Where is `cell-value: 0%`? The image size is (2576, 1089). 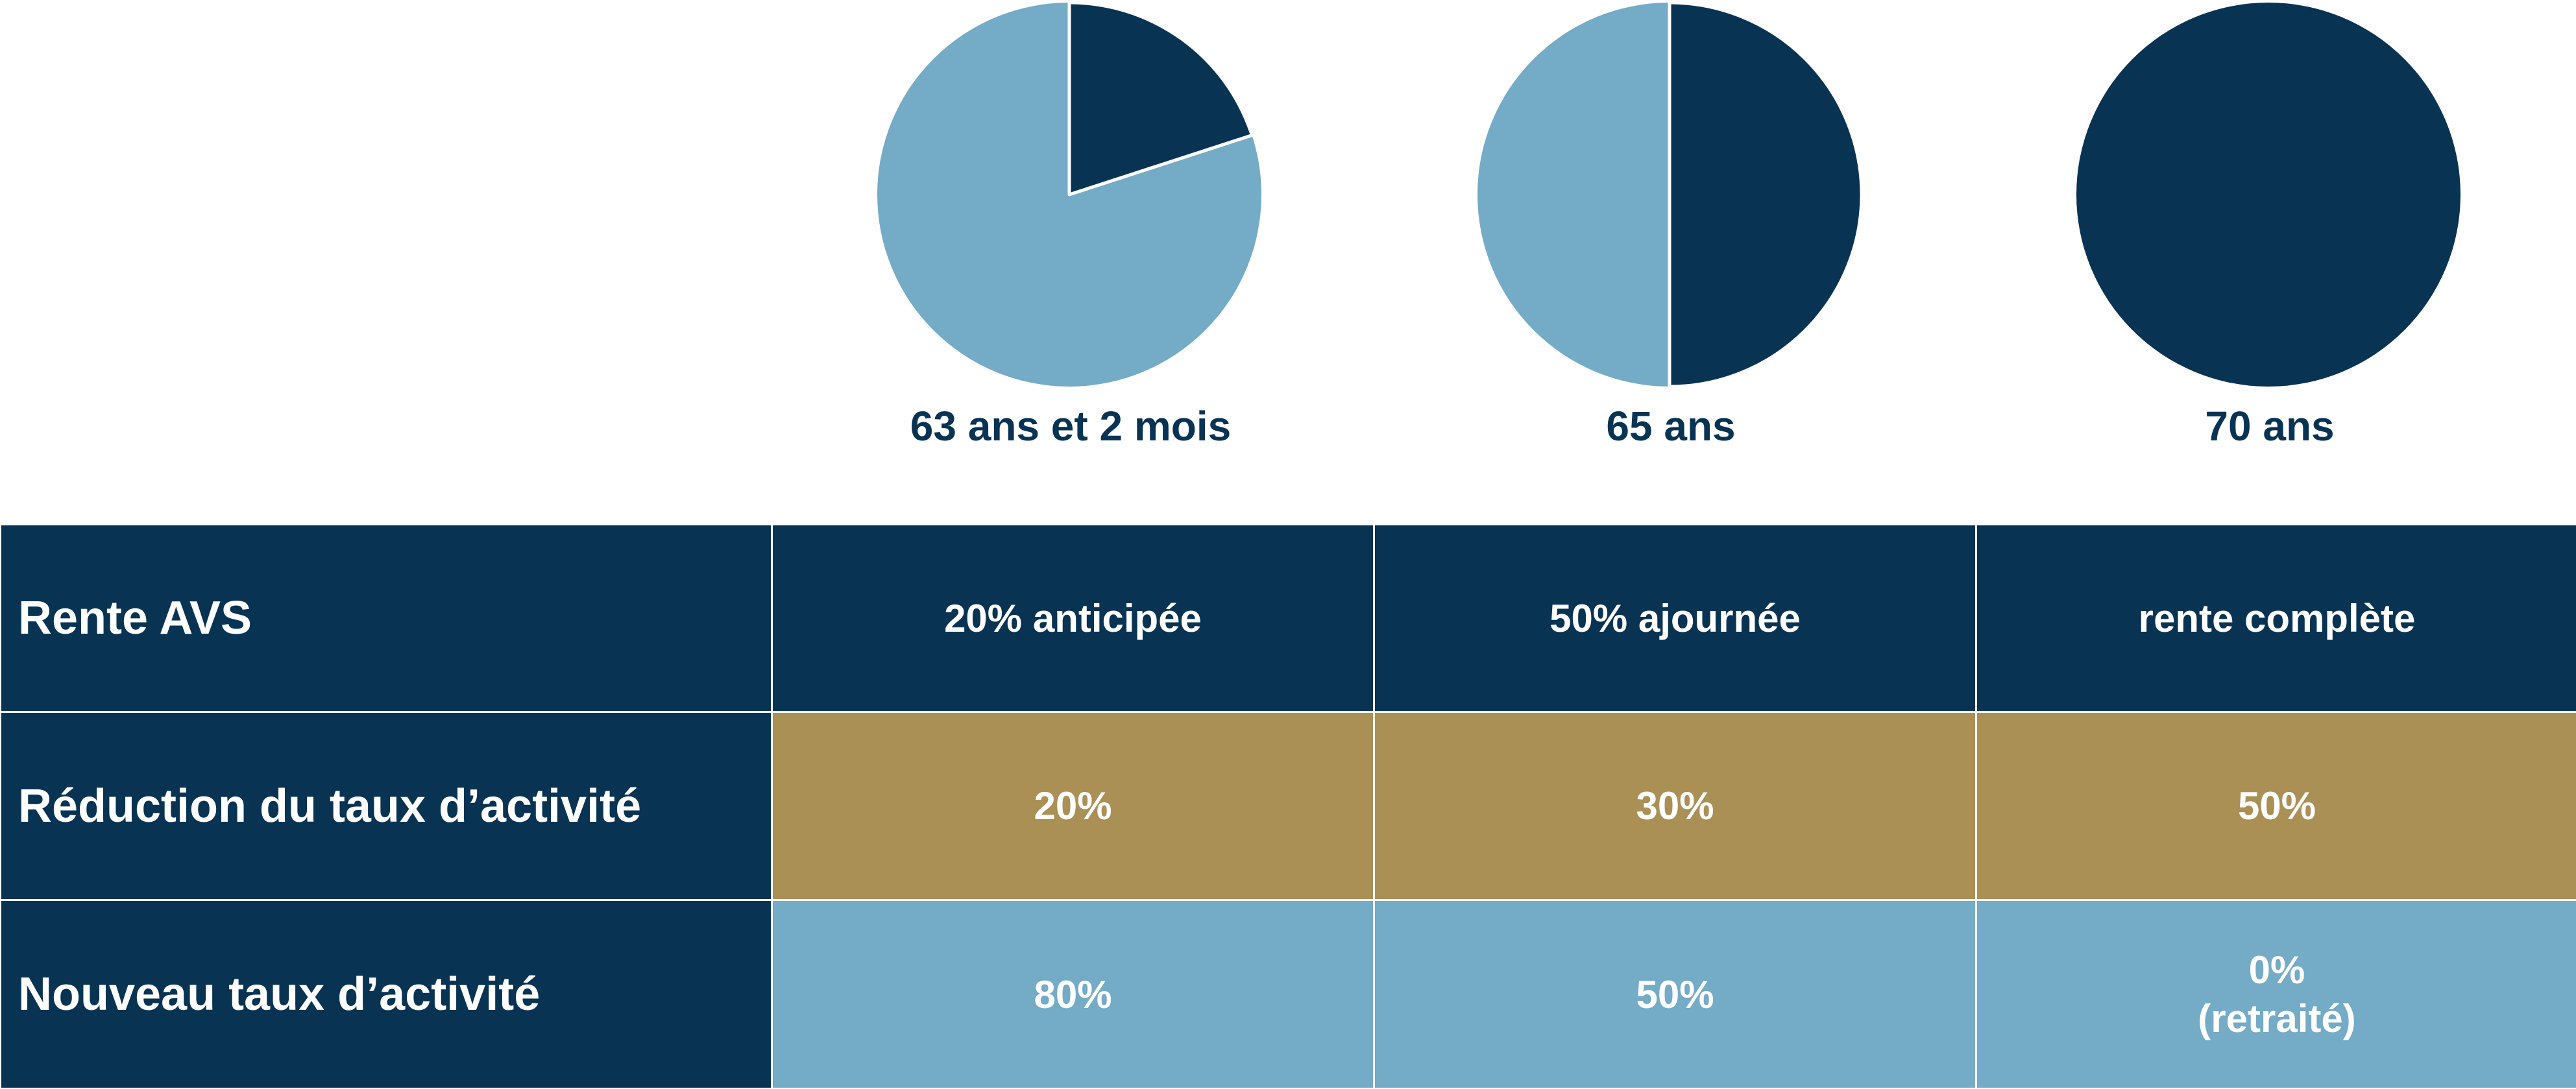 cell-value: 0% is located at coordinates (2276, 970).